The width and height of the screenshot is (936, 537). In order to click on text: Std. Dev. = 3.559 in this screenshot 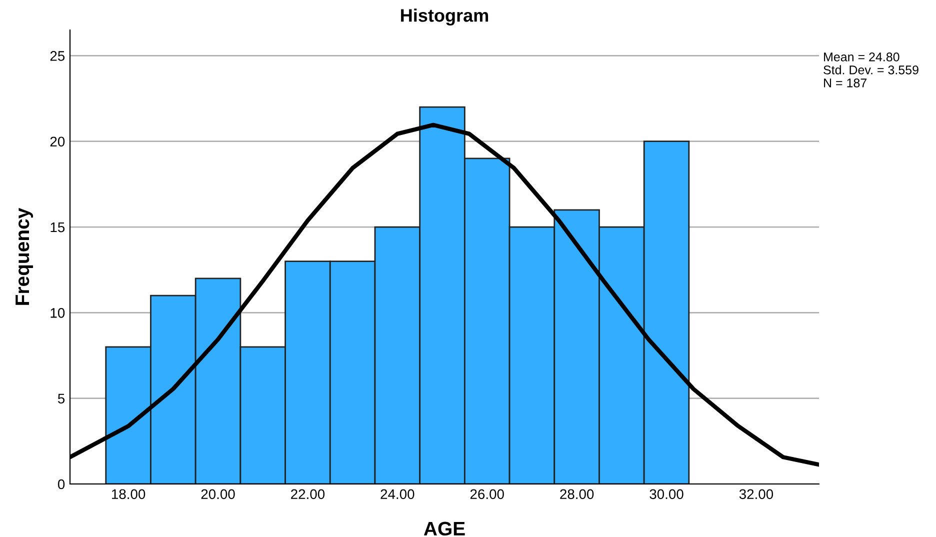, I will do `click(871, 69)`.